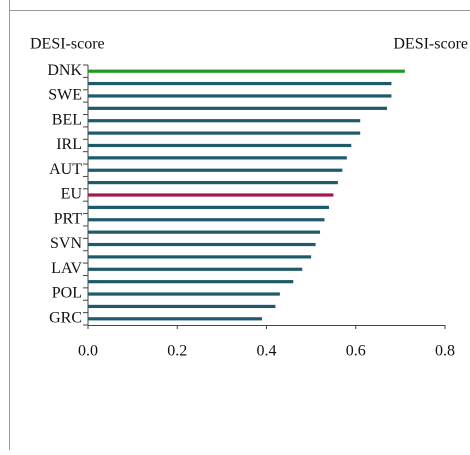  I want to click on x-tick-label: 0.8, so click(445, 351).